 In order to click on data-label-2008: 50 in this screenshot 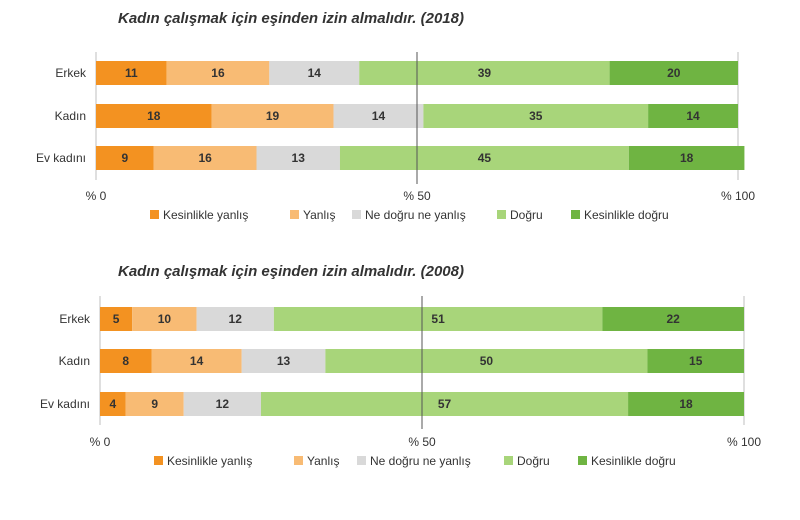, I will do `click(487, 361)`.